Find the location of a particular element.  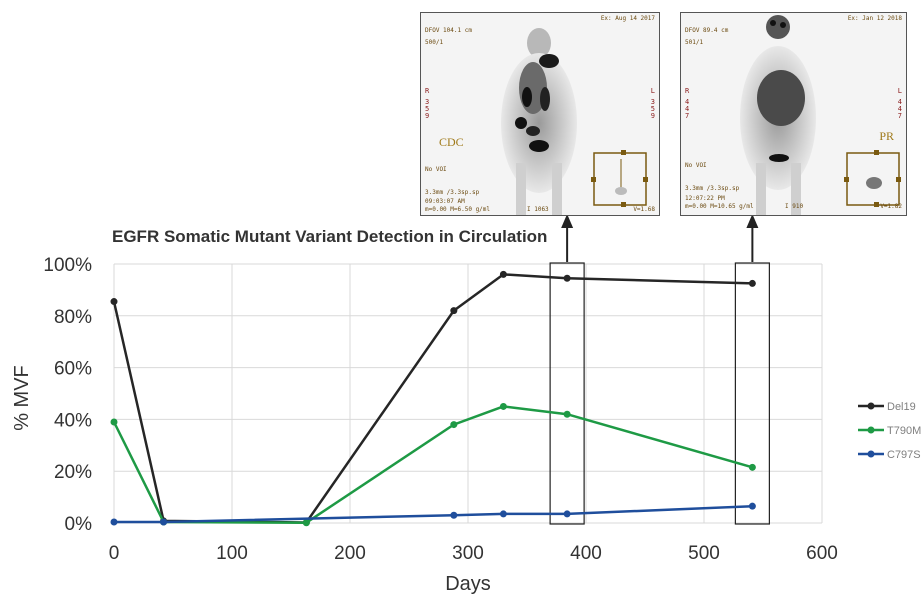

scan-time: 12:07:22 PM is located at coordinates (705, 198).